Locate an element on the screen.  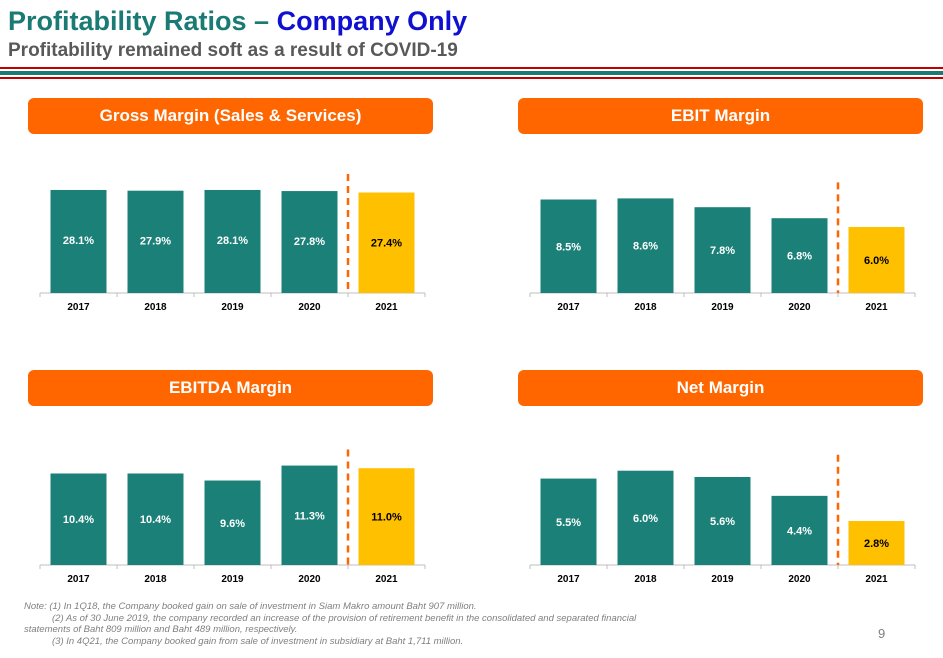
ebit-margin-chart-svg: 8.5% 2017 8.6% 2018 7.8% 2019 6.8% 2020 6.0% 2021 is located at coordinates (722, 247).